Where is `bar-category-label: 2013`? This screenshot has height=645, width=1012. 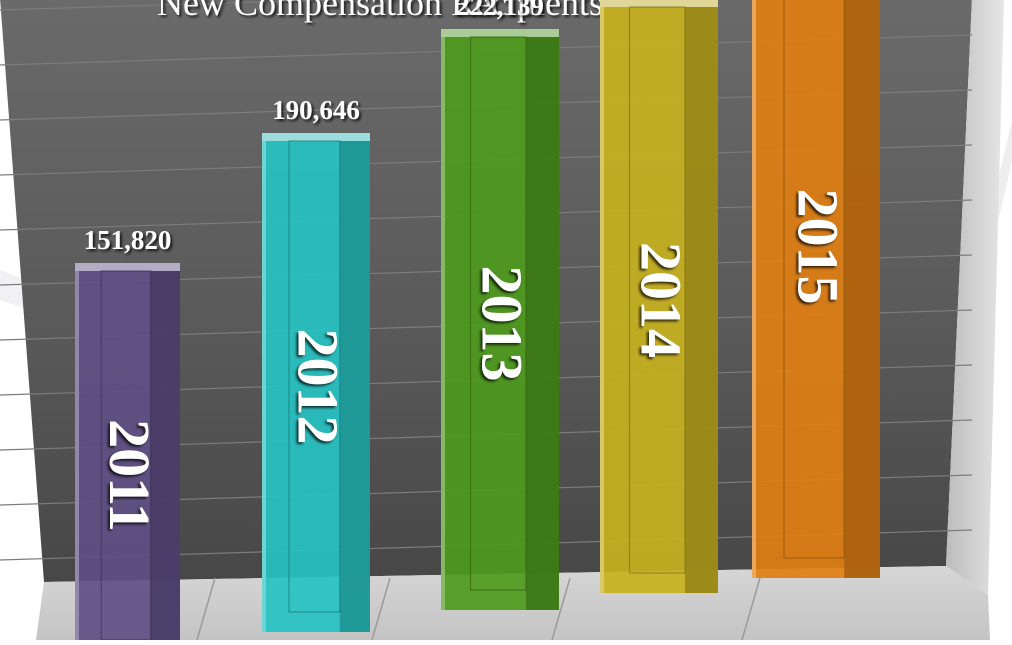 bar-category-label: 2013 is located at coordinates (502, 324).